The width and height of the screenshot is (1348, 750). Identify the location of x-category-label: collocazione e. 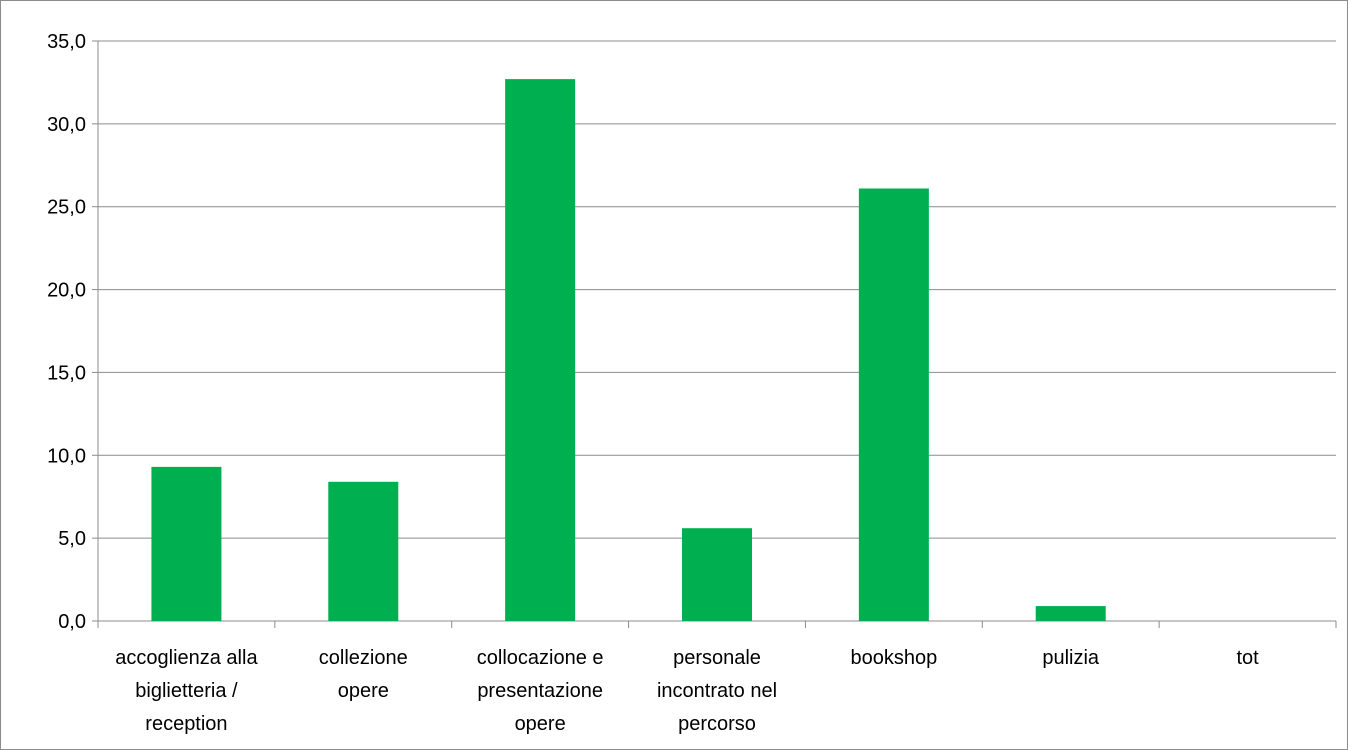
(540, 658).